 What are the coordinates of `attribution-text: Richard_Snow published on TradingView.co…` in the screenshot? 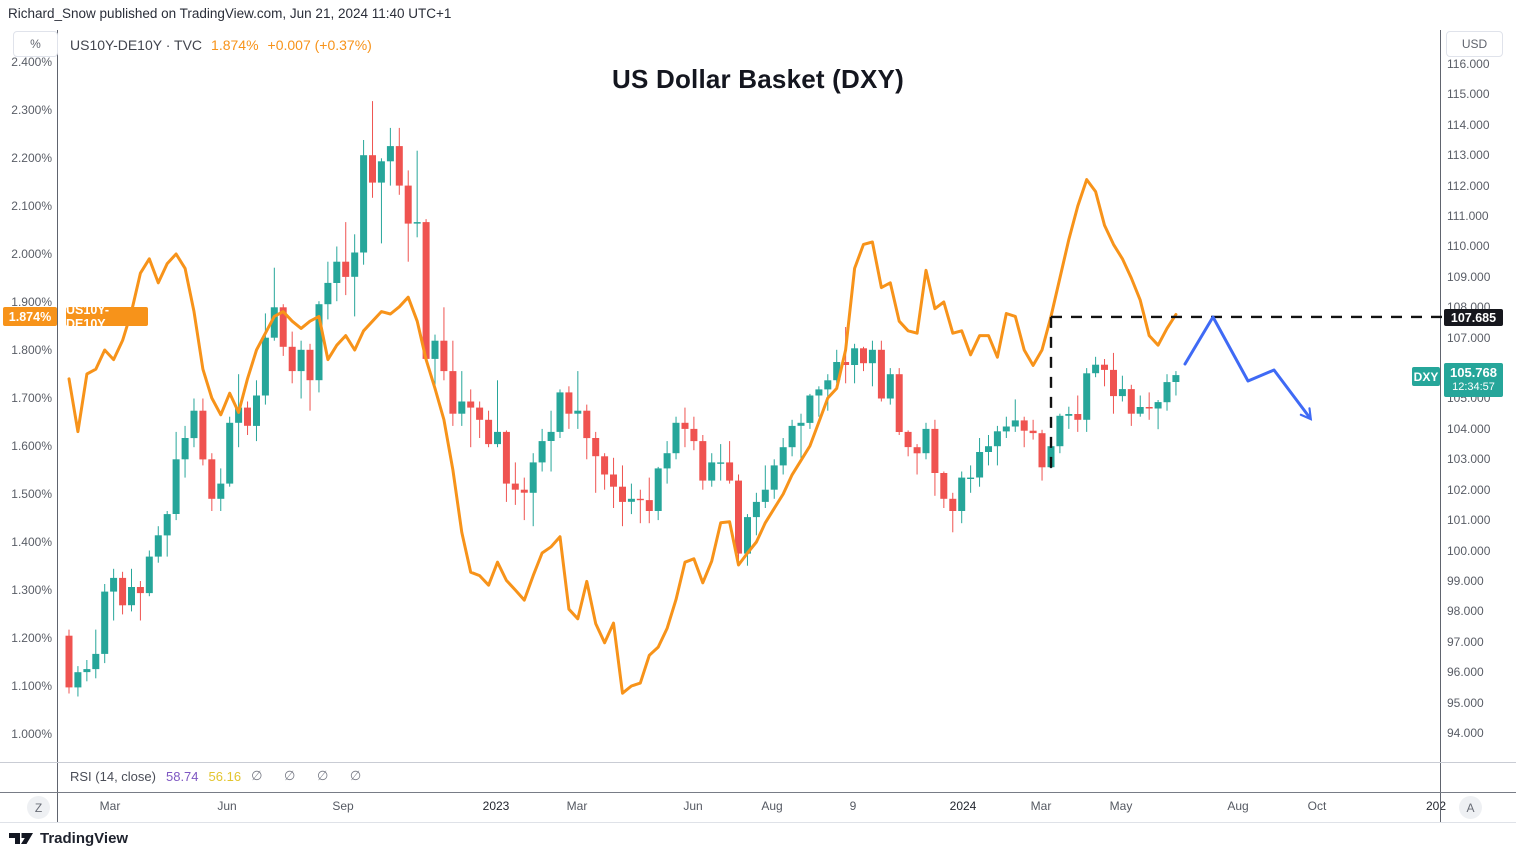 It's located at (230, 13).